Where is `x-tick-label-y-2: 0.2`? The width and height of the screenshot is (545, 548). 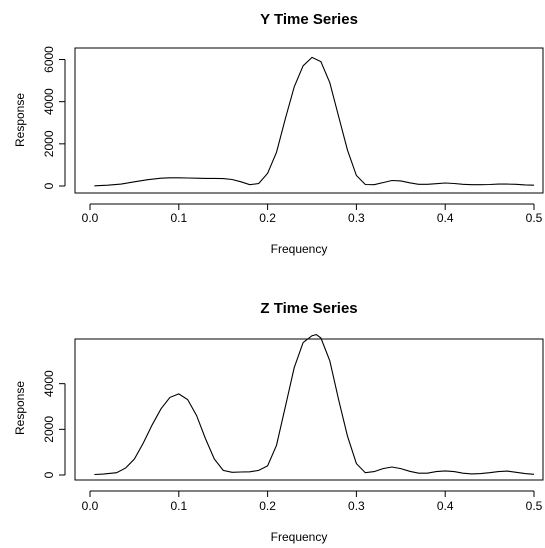
x-tick-label-y-2: 0.2 is located at coordinates (267, 218).